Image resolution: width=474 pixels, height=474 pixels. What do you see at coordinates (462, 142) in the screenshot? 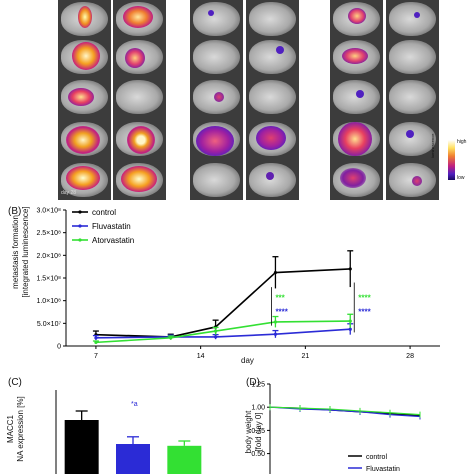
I see `colorbar-high-label: high` at bounding box center [462, 142].